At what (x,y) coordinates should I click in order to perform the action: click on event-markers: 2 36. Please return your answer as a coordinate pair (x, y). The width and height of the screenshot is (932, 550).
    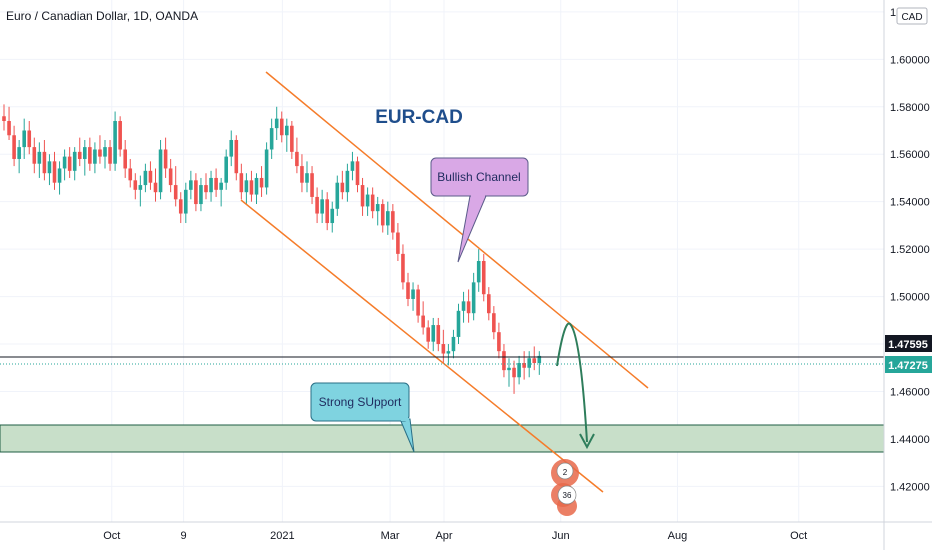
    Looking at the image, I should click on (565, 487).